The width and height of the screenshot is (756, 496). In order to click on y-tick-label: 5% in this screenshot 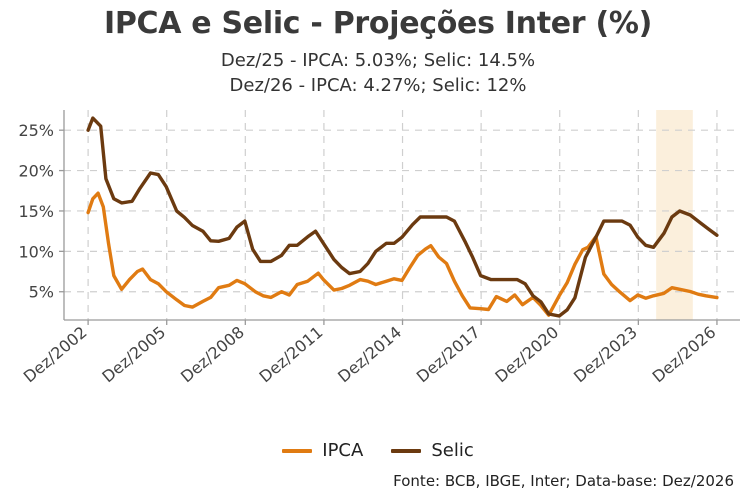, I will do `click(41, 292)`.